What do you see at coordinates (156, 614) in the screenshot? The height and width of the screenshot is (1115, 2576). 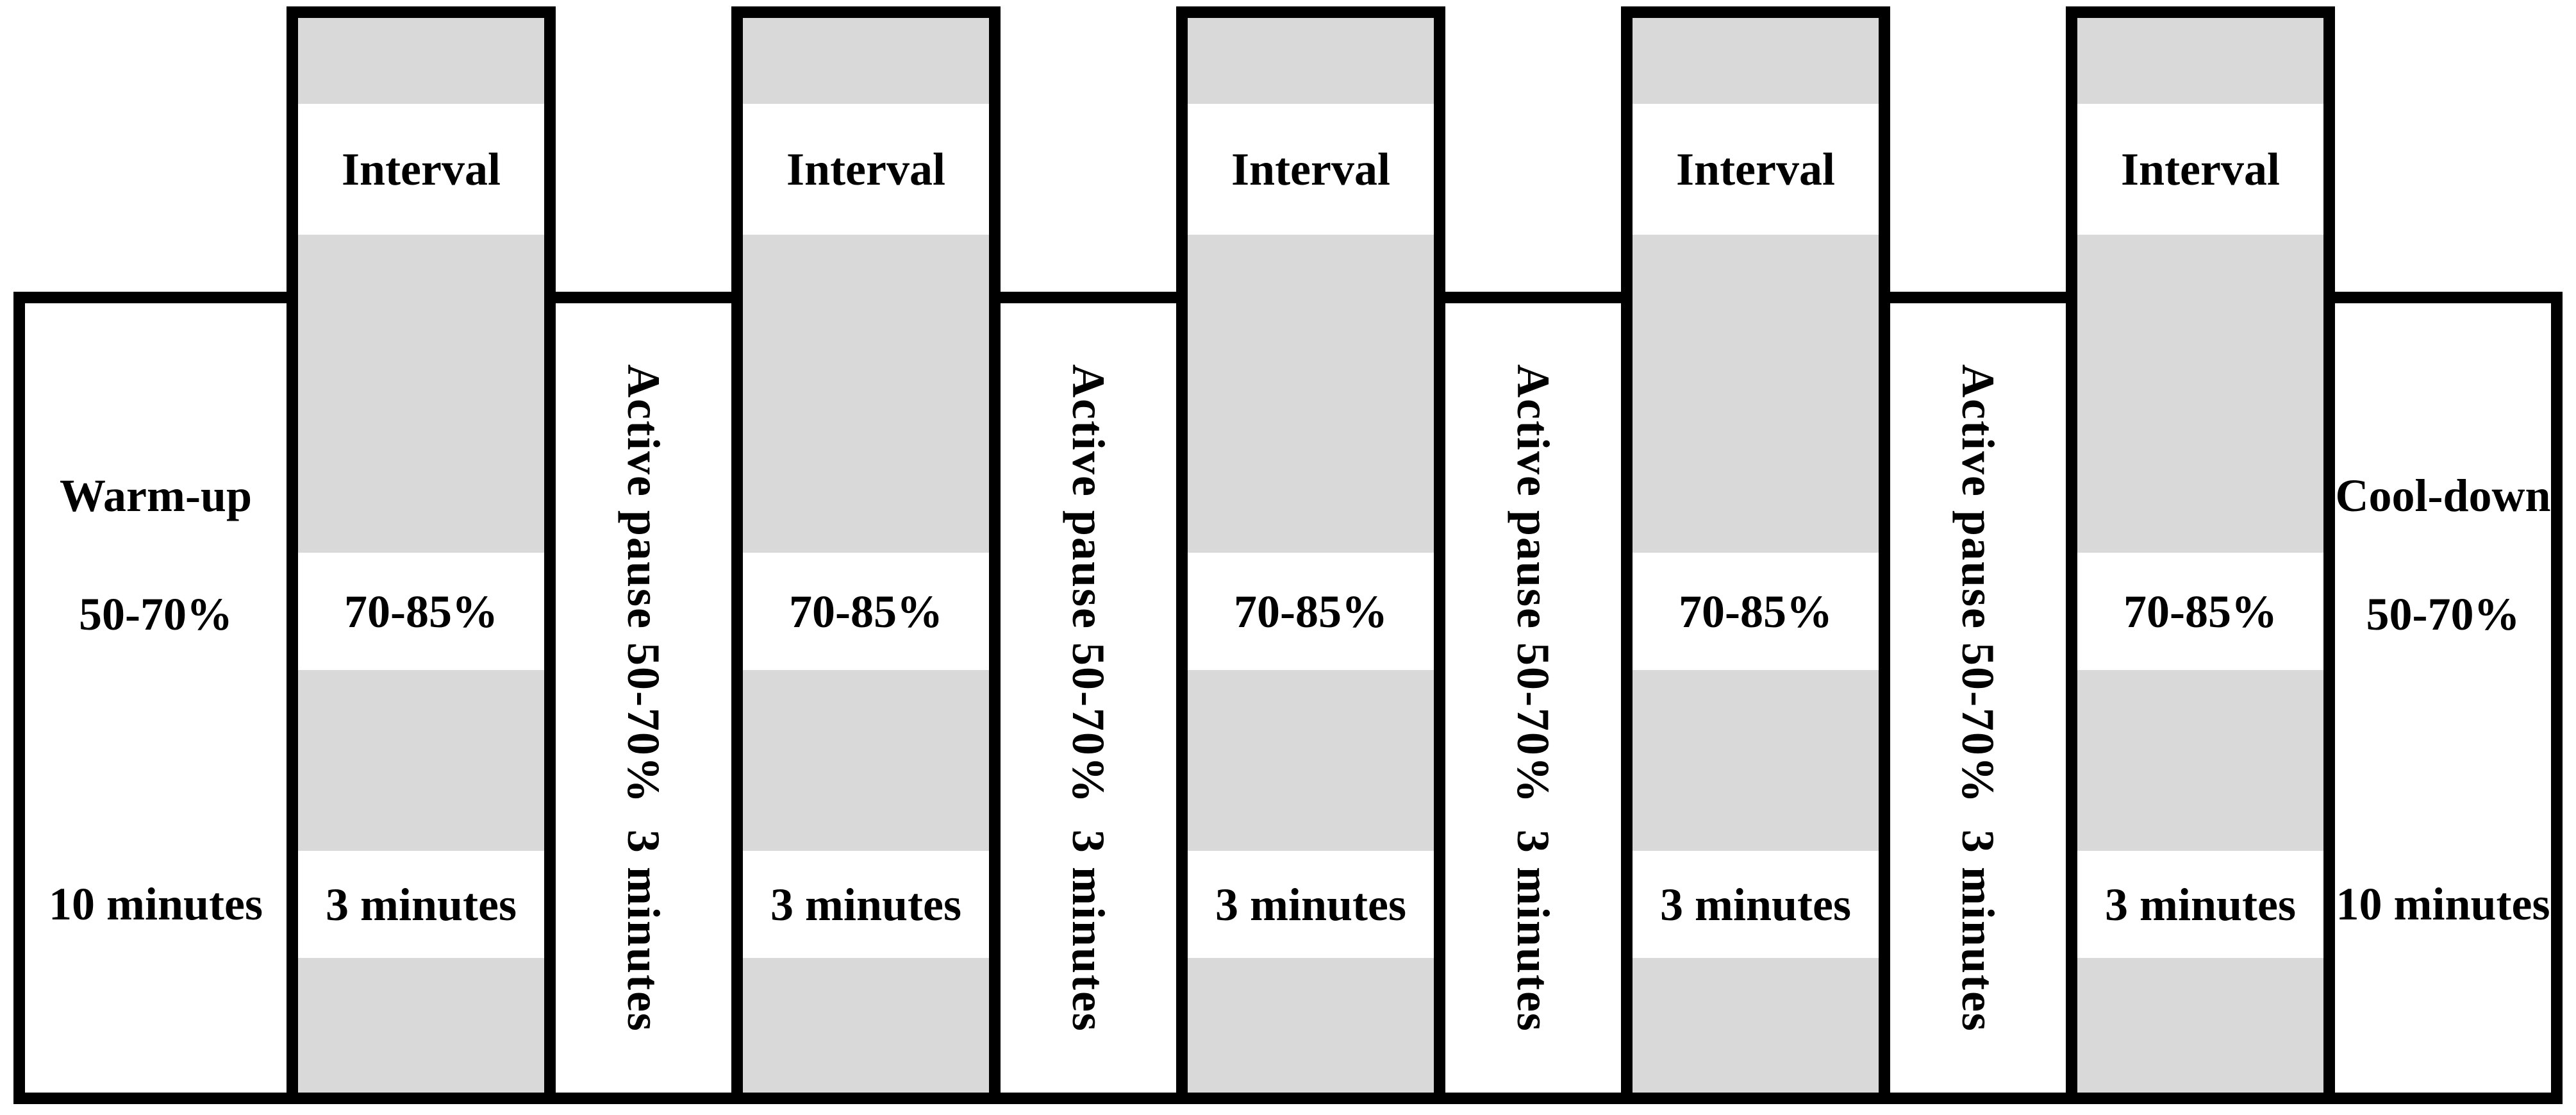 I see `warmup-intensity: 50-70%` at bounding box center [156, 614].